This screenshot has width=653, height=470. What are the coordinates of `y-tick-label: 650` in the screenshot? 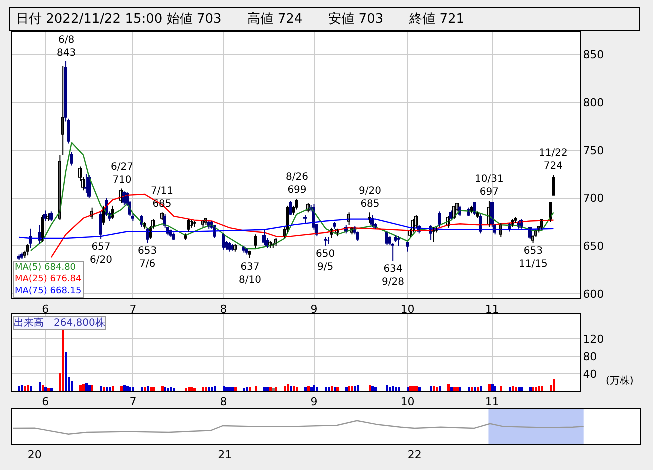 It's located at (593, 246).